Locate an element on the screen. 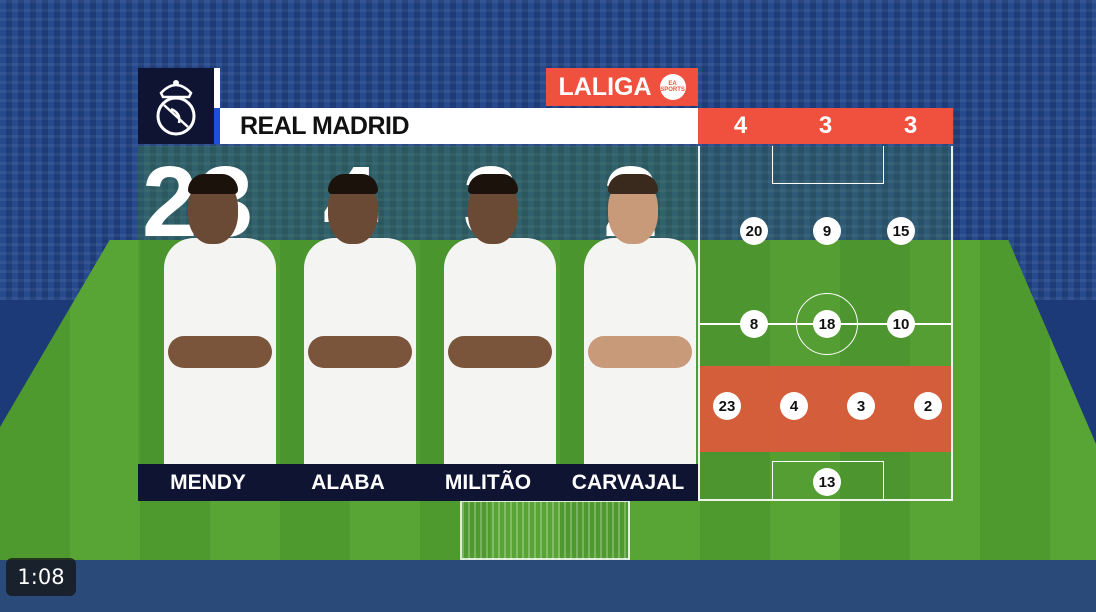 The height and width of the screenshot is (612, 1096). lineup-goalkeeper: 13 is located at coordinates (827, 482).